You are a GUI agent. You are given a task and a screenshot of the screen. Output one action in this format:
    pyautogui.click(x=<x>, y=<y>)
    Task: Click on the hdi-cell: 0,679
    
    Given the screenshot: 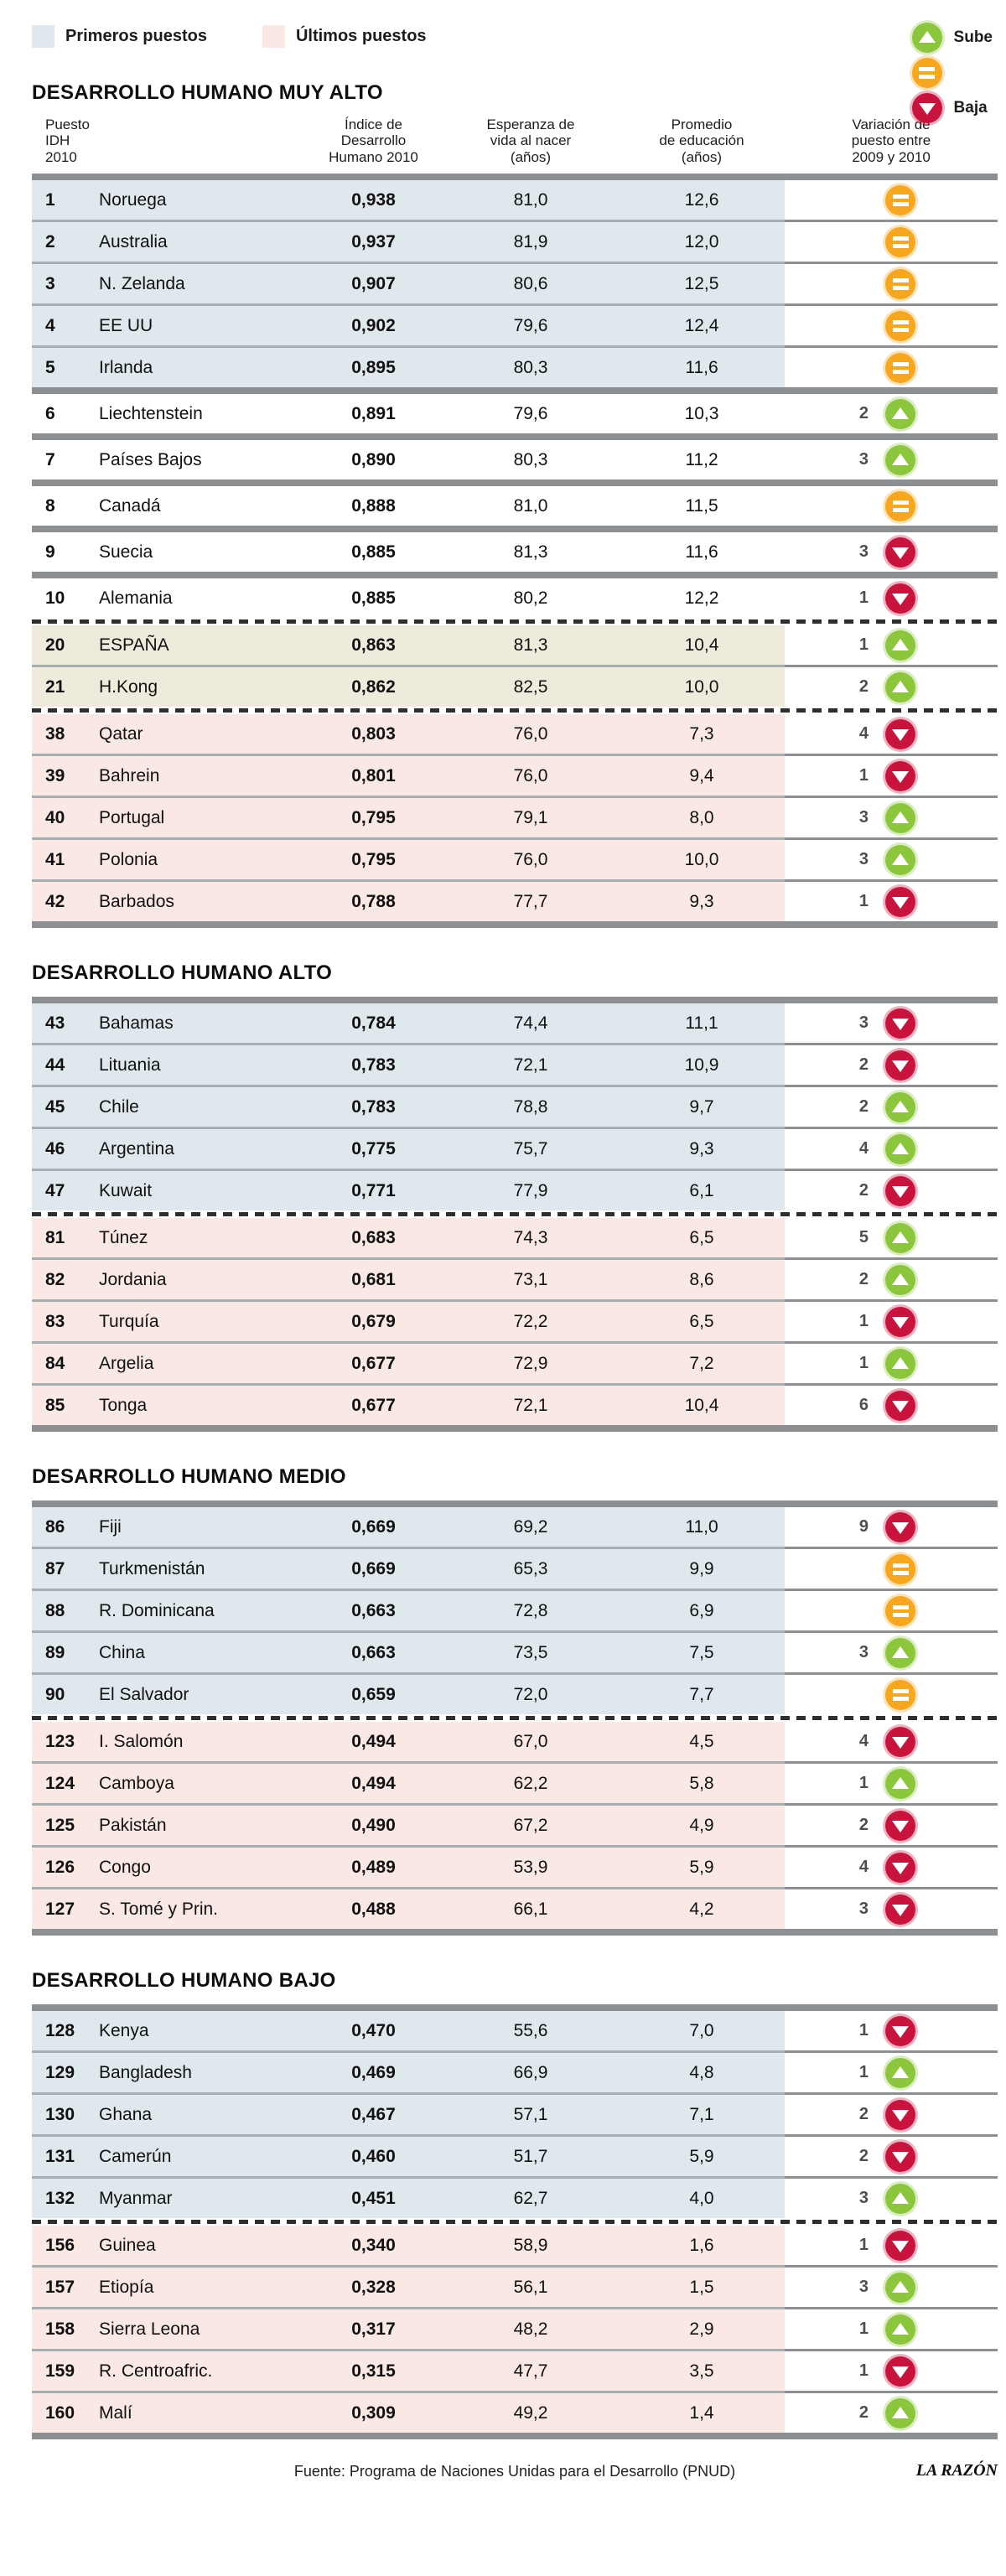 What is the action you would take?
    pyautogui.click(x=373, y=1321)
    